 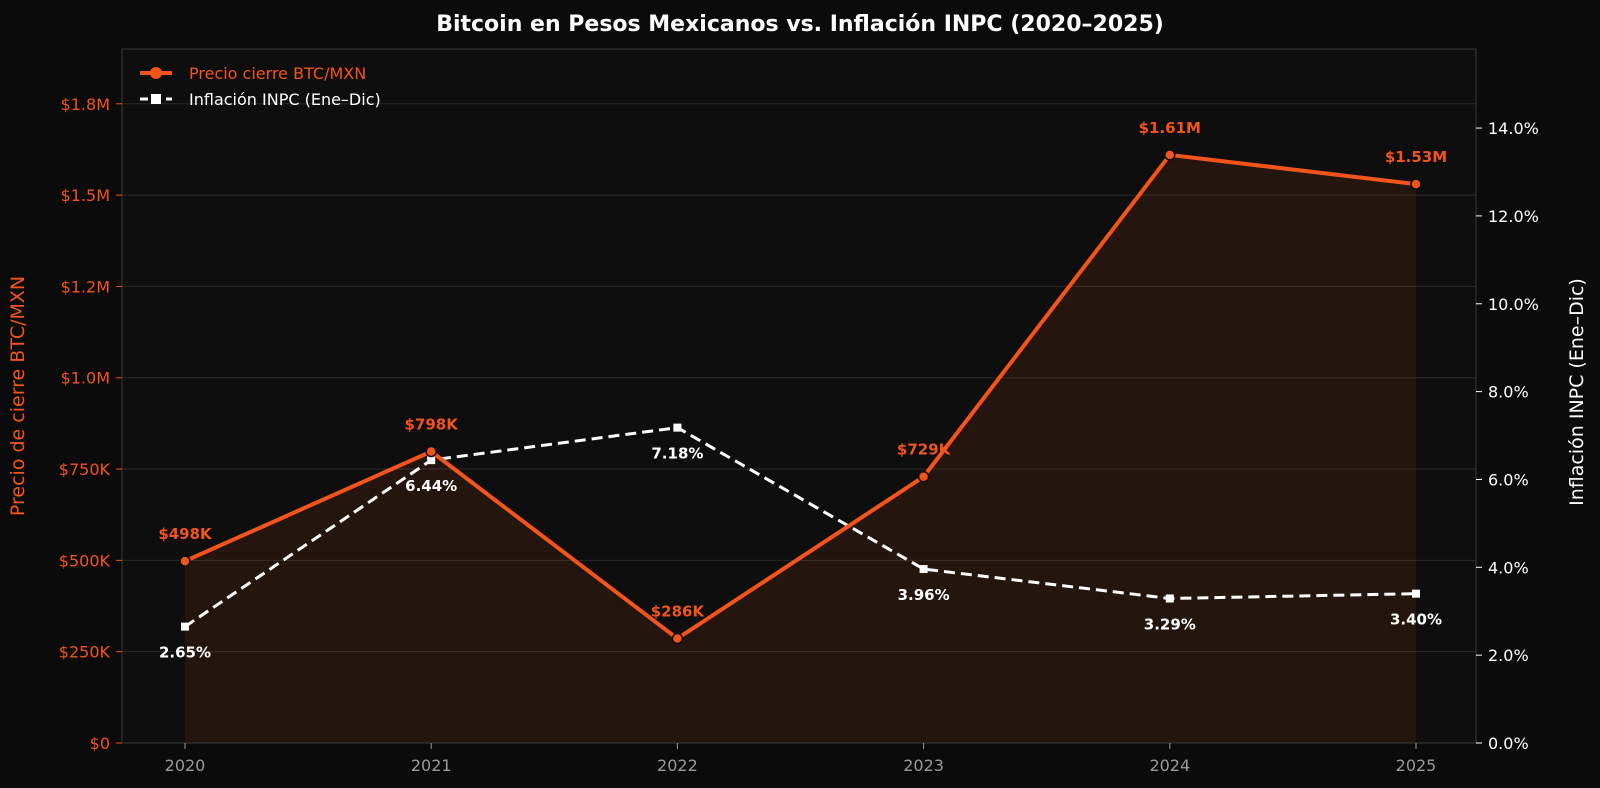 I want to click on x-tick-label: 2025, so click(x=1416, y=765).